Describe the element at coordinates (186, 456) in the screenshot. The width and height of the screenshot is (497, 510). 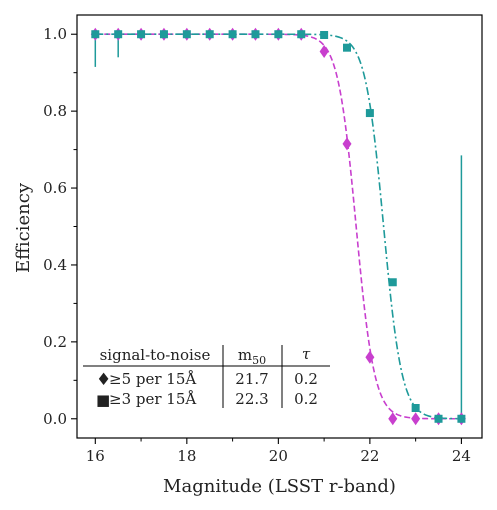
I see `x-tick-label-18: 18` at that location.